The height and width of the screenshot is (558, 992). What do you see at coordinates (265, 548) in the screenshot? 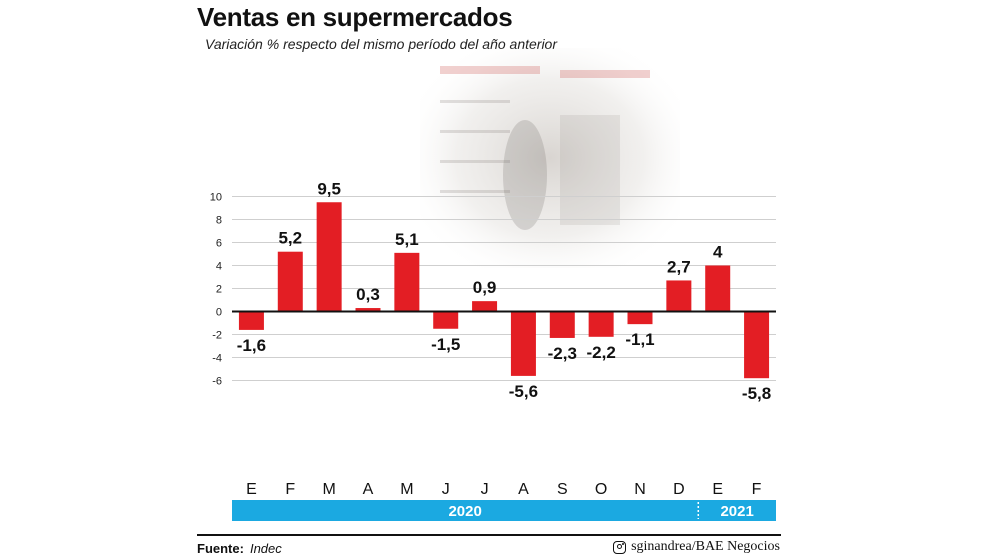
I see `source-value: Indec` at bounding box center [265, 548].